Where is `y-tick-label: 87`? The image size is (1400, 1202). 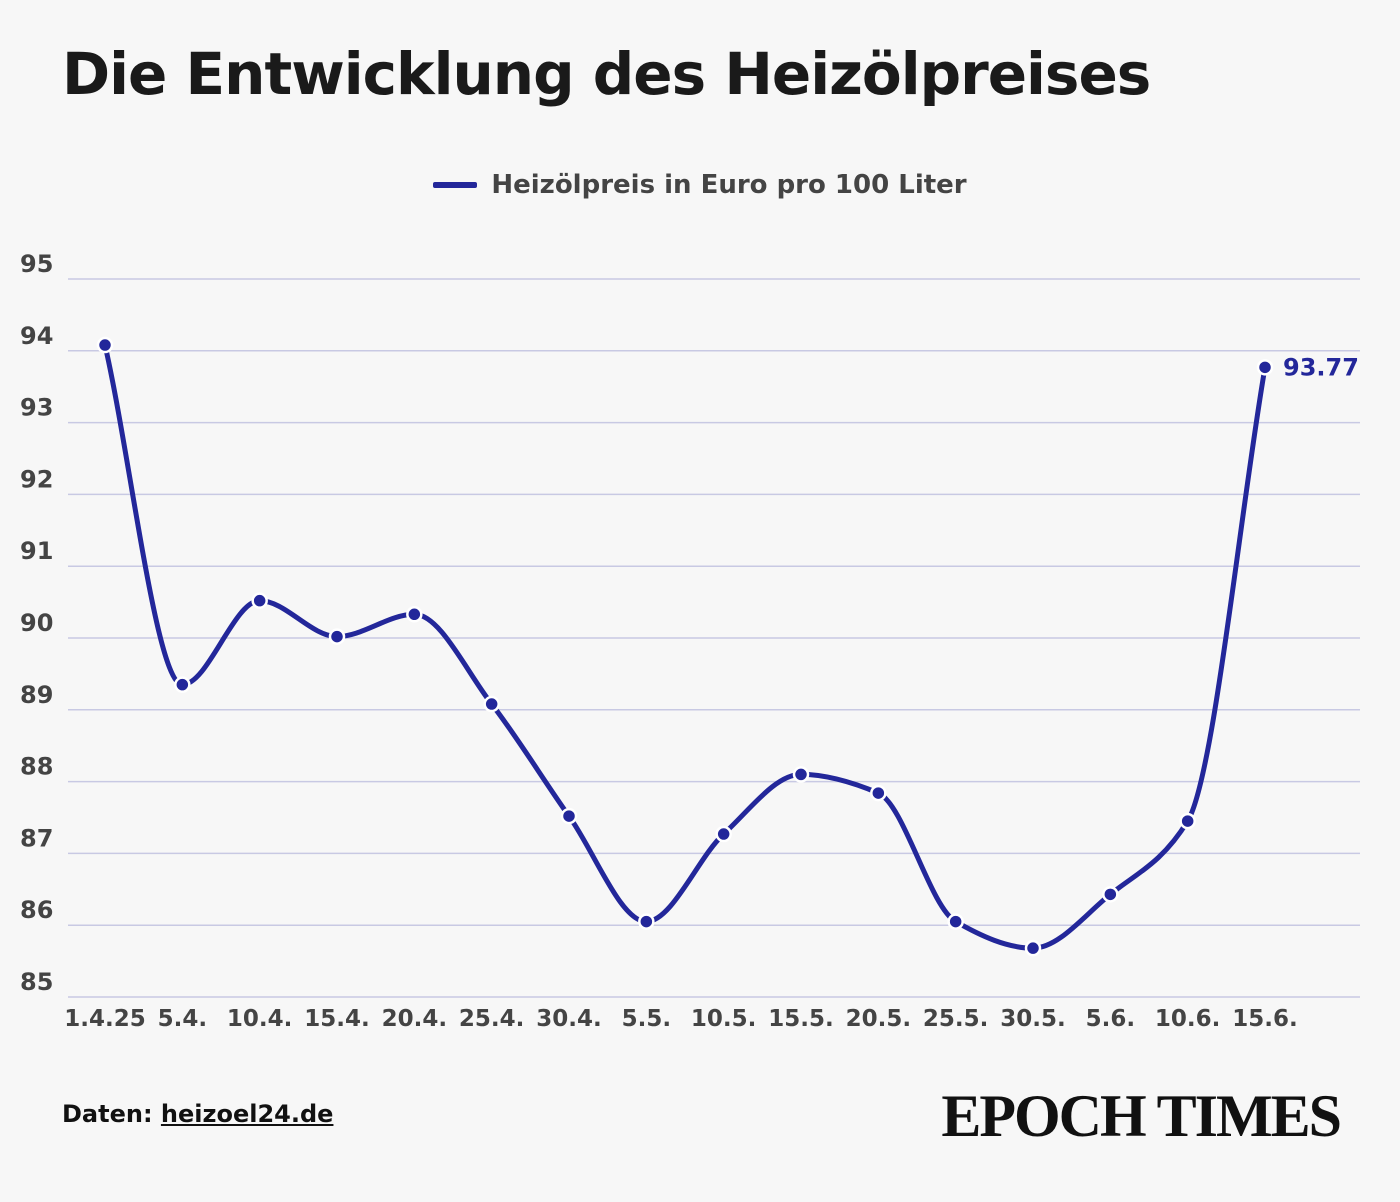 y-tick-label: 87 is located at coordinates (36, 838).